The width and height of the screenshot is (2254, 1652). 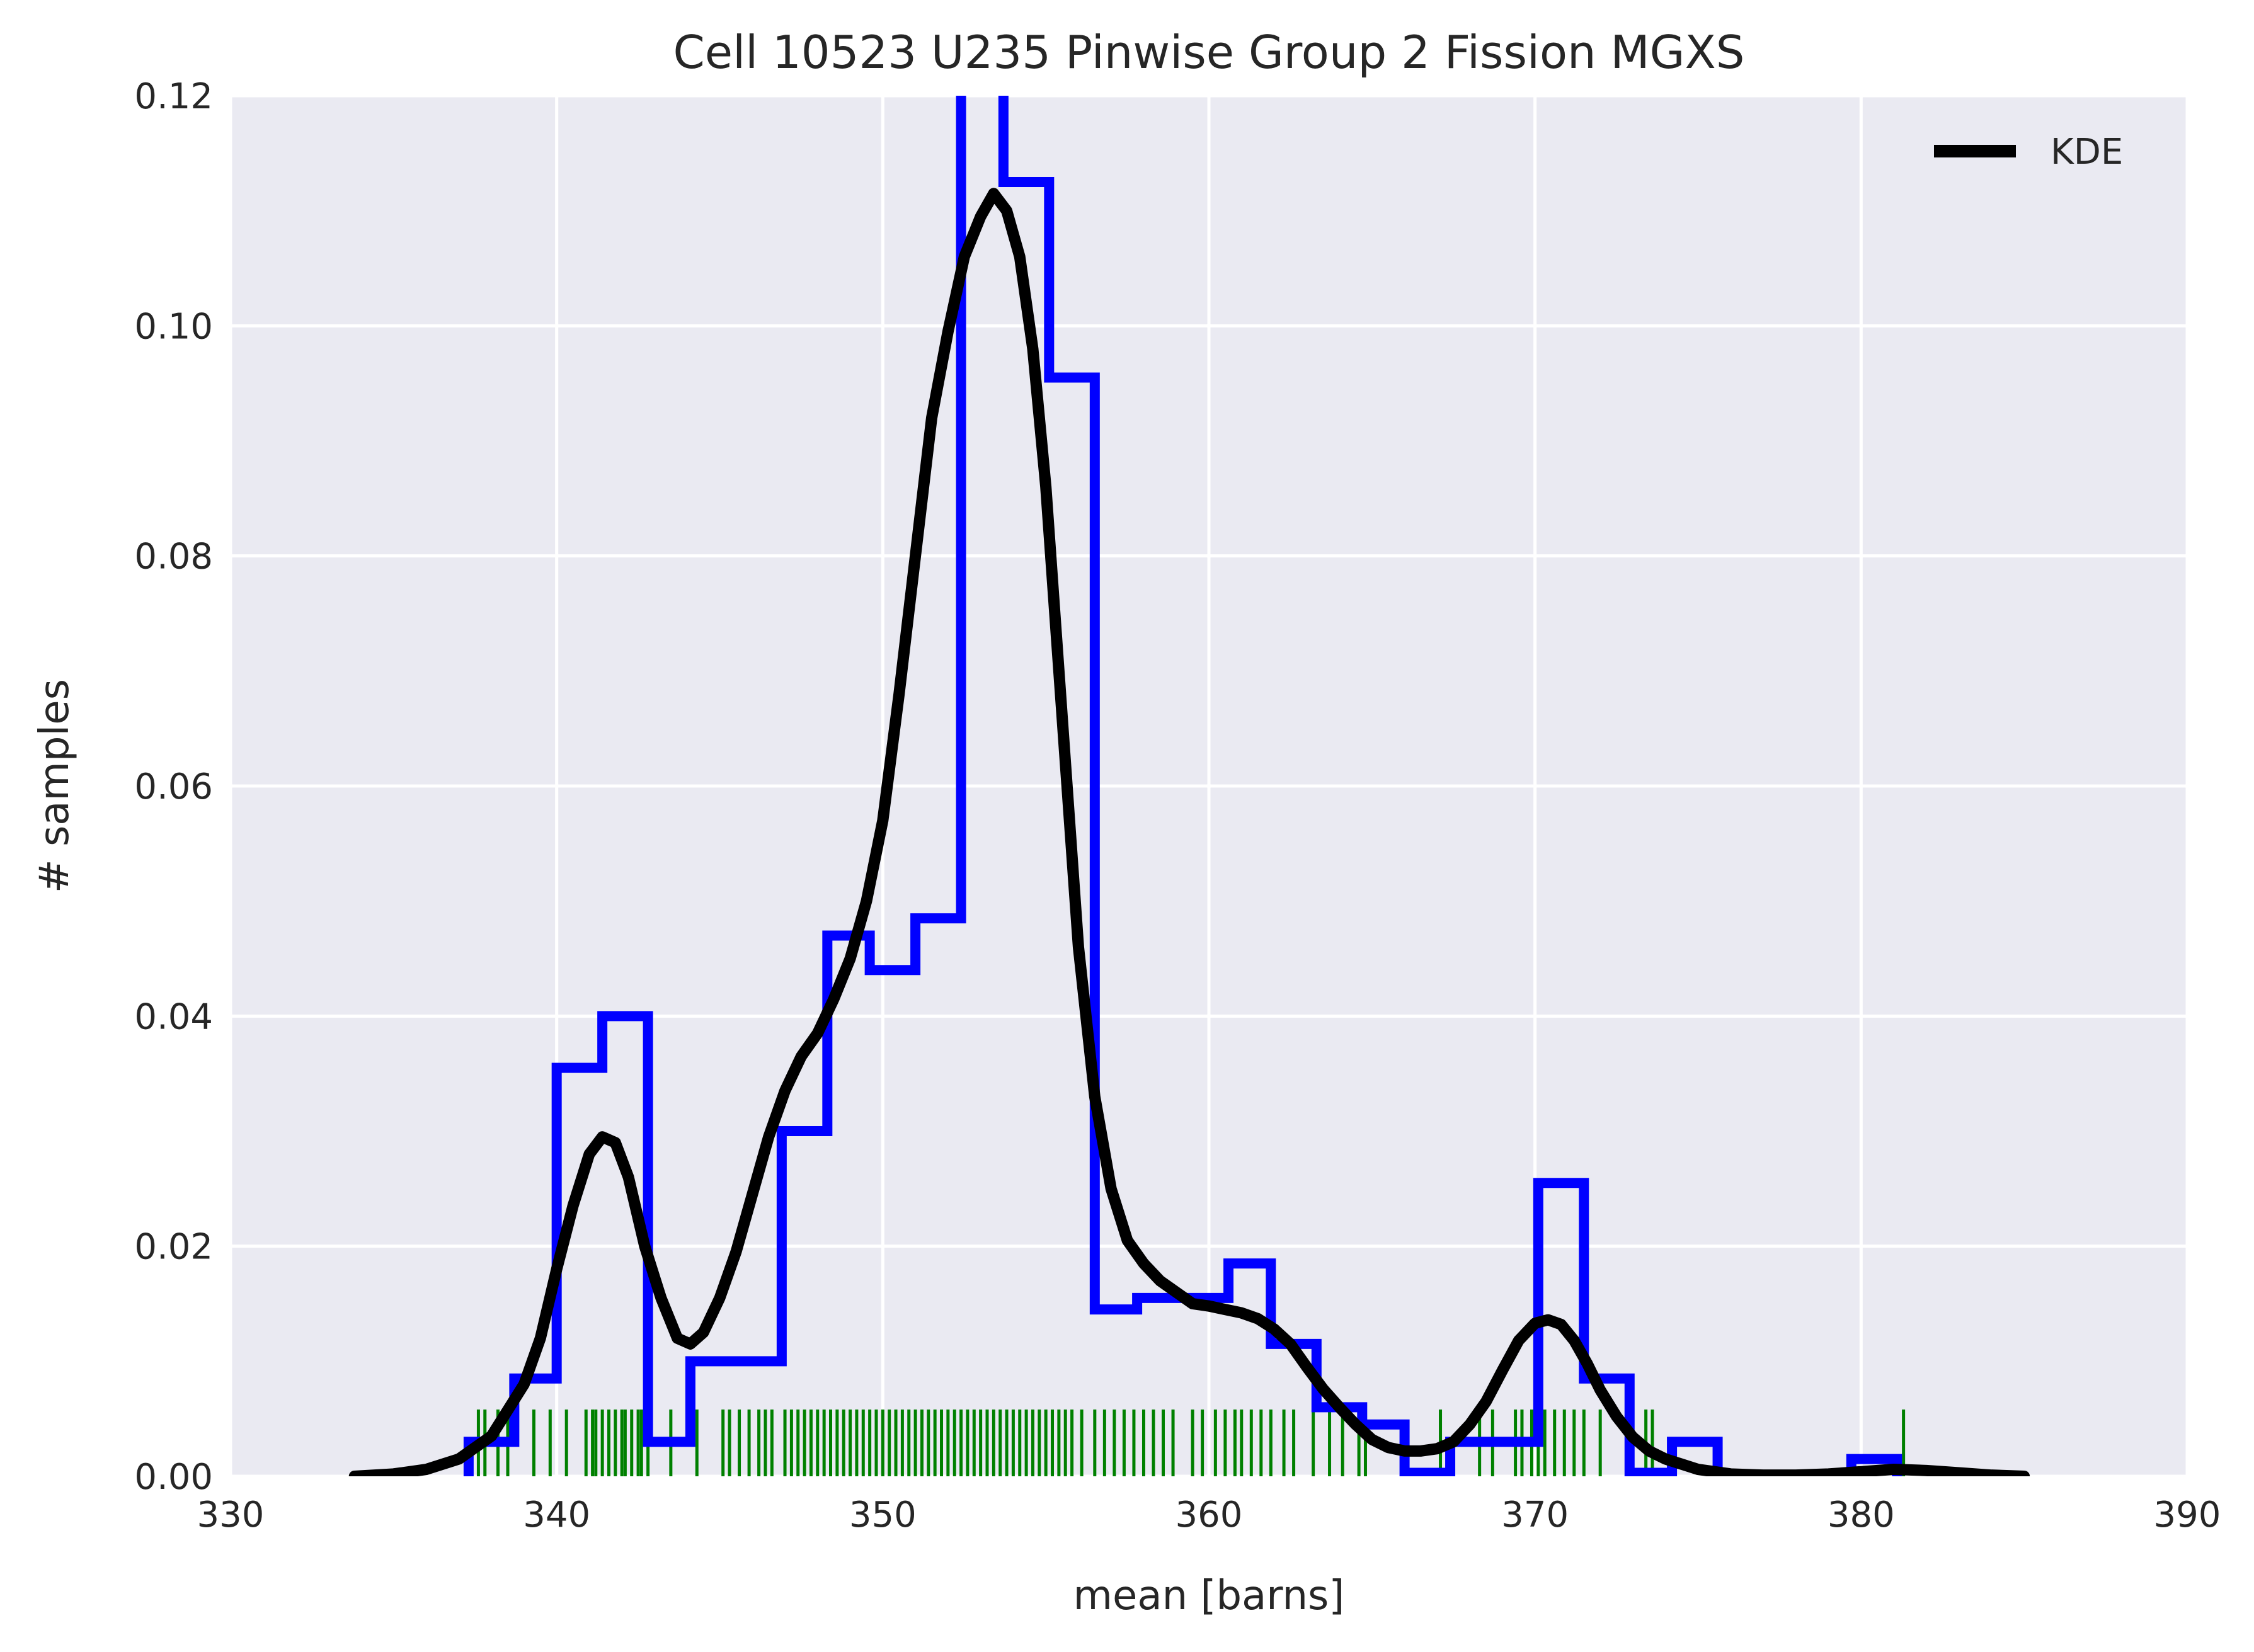 What do you see at coordinates (173, 1017) in the screenshot?
I see `y-tick-label: 0.04` at bounding box center [173, 1017].